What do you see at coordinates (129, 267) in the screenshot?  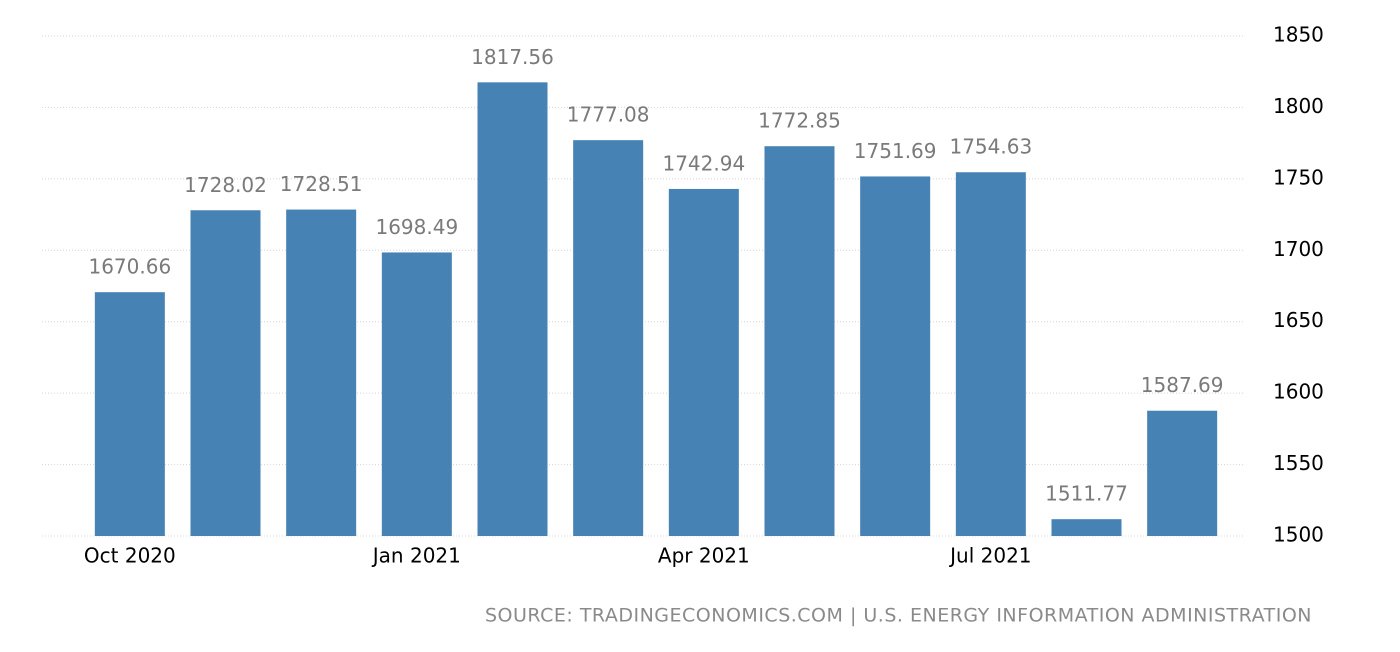 I see `data-label: 1670.66` at bounding box center [129, 267].